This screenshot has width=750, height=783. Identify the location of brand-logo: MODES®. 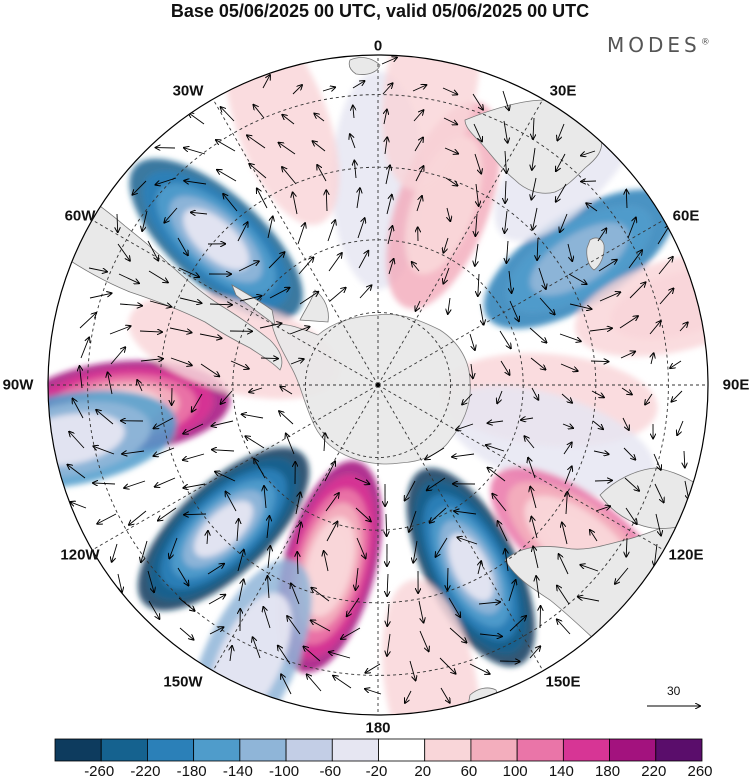
(658, 45).